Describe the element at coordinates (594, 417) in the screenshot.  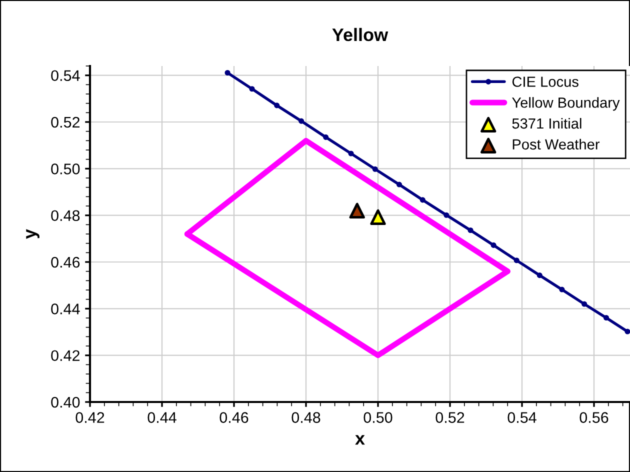
I see `x-tick-label: 0.56` at that location.